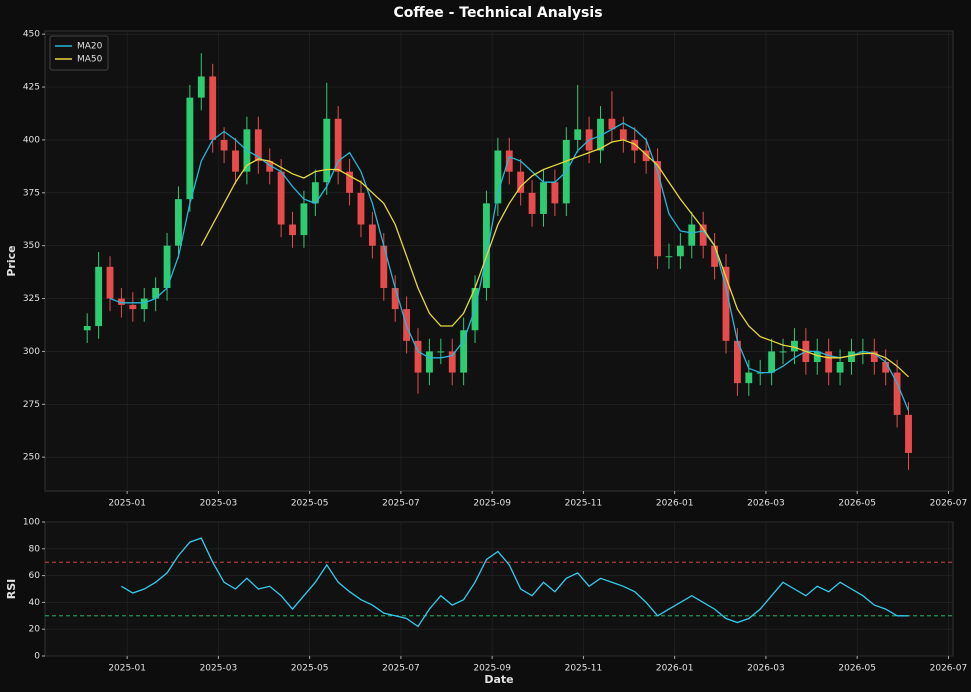 The image size is (971, 692). I want to click on y-tick-label: 100, so click(31, 523).